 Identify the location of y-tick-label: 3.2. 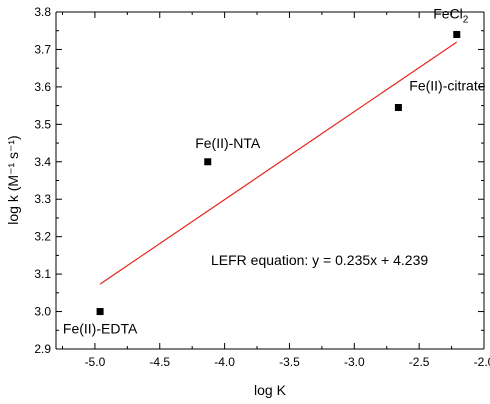
(42, 237).